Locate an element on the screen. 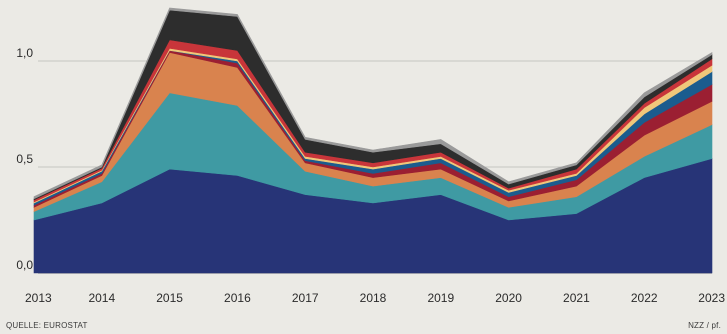 The image size is (727, 334). credit-note: NZZ / pf. is located at coordinates (704, 325).